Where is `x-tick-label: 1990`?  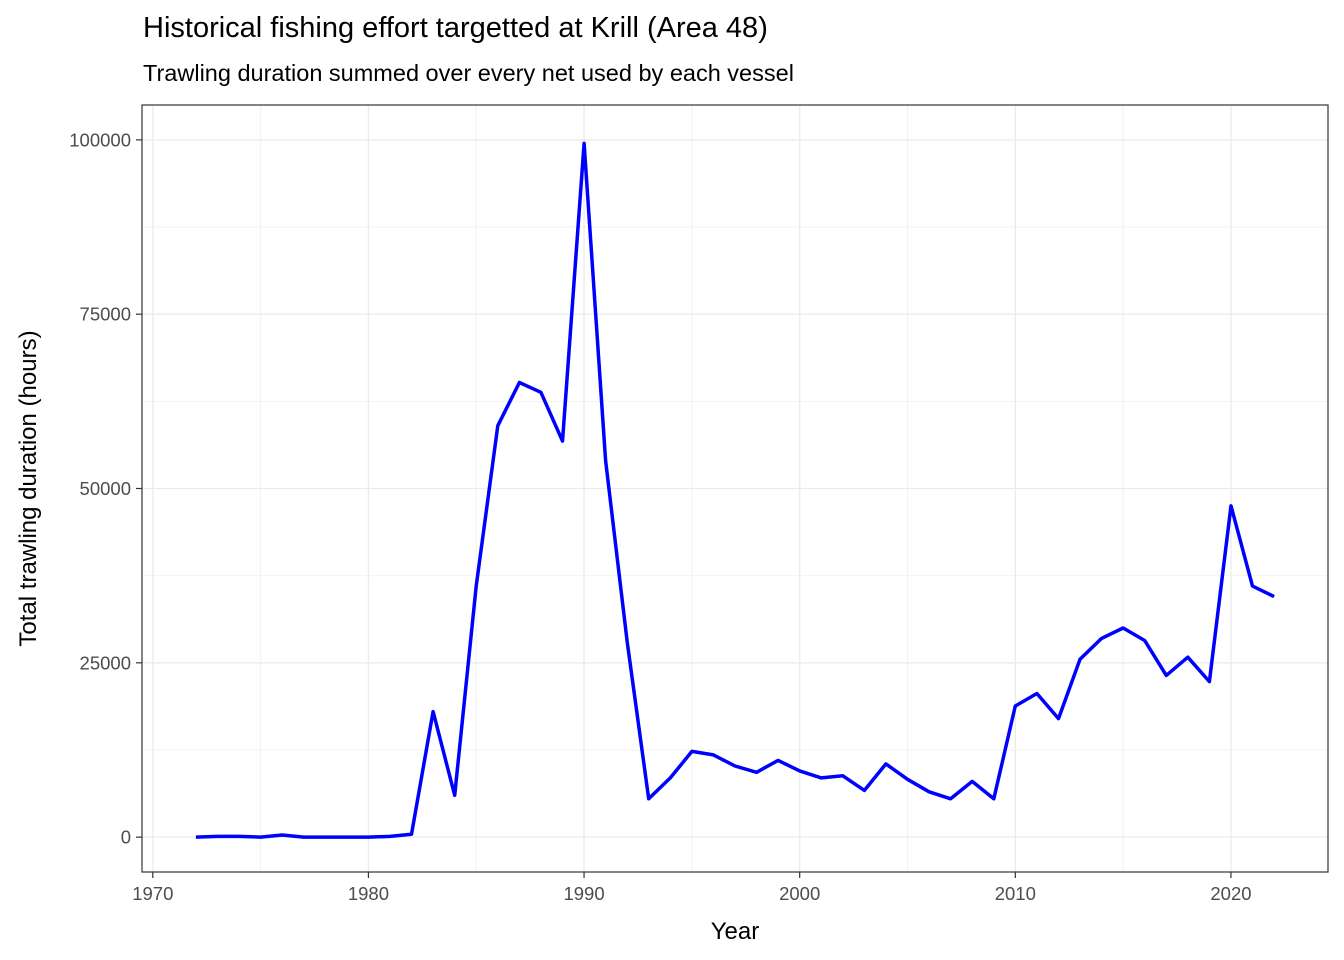 x-tick-label: 1990 is located at coordinates (583, 893).